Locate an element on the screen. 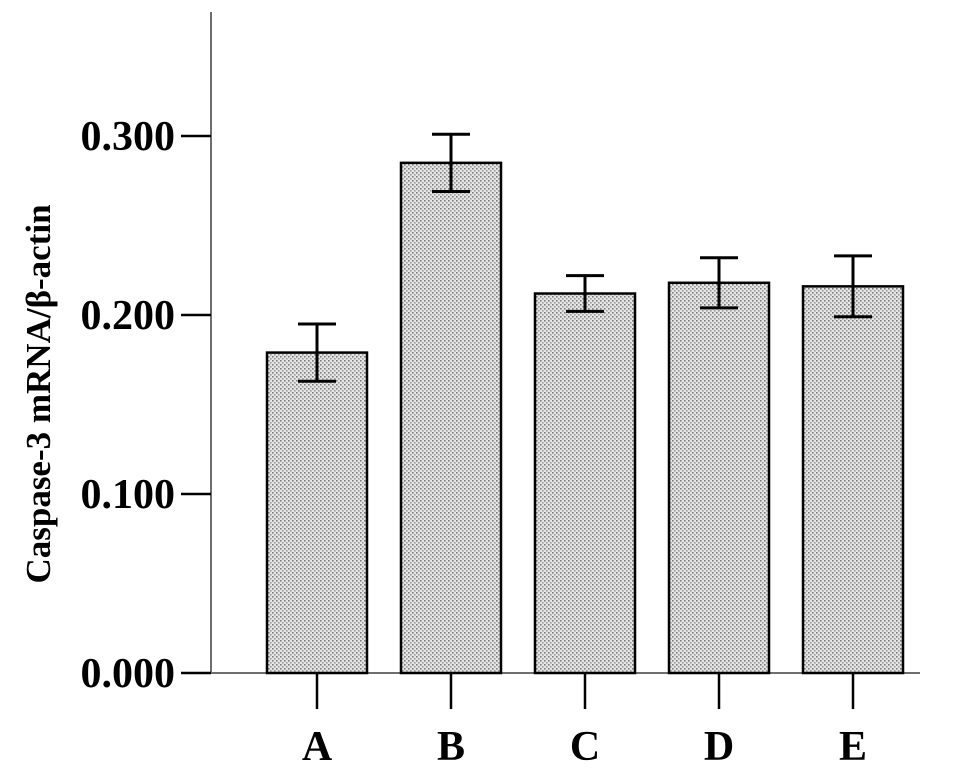 The height and width of the screenshot is (775, 969). error-bar-E is located at coordinates (853, 286).